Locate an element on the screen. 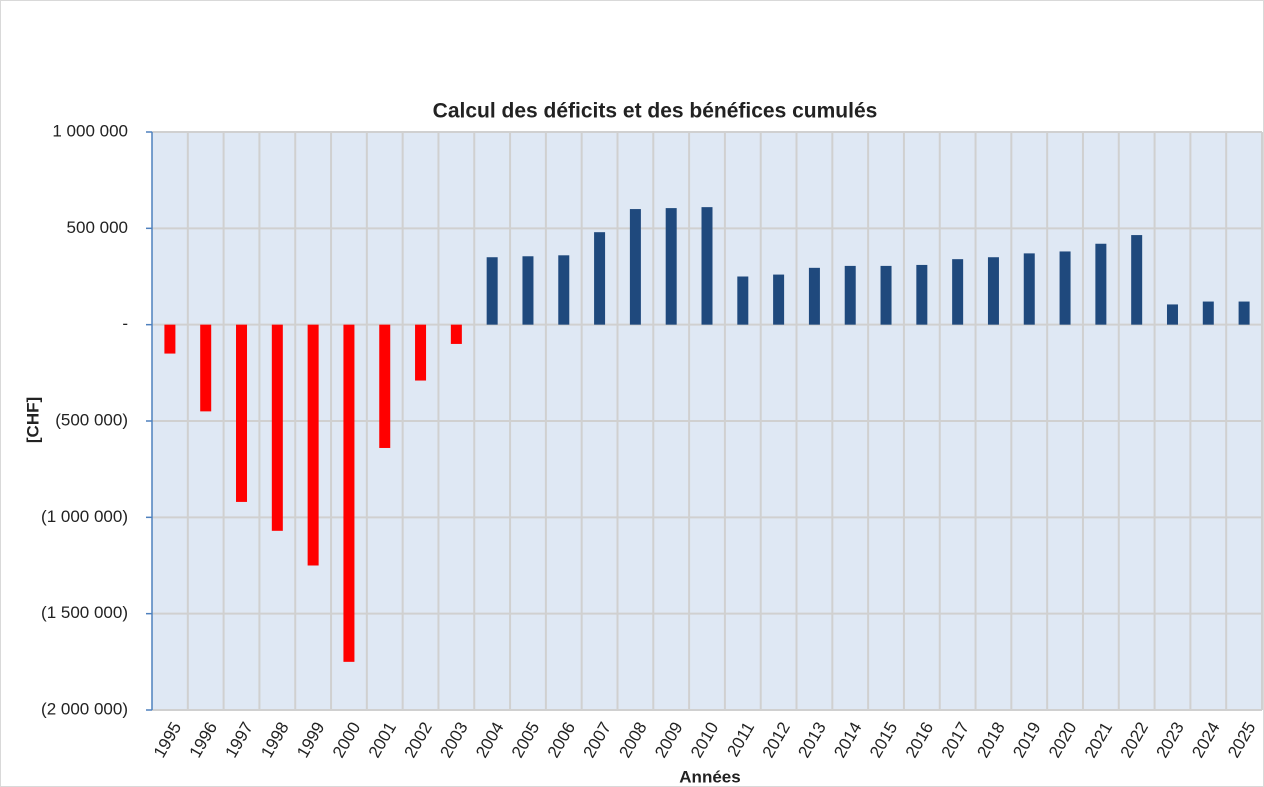 The image size is (1264, 787). y-tick-label: - is located at coordinates (125, 323).